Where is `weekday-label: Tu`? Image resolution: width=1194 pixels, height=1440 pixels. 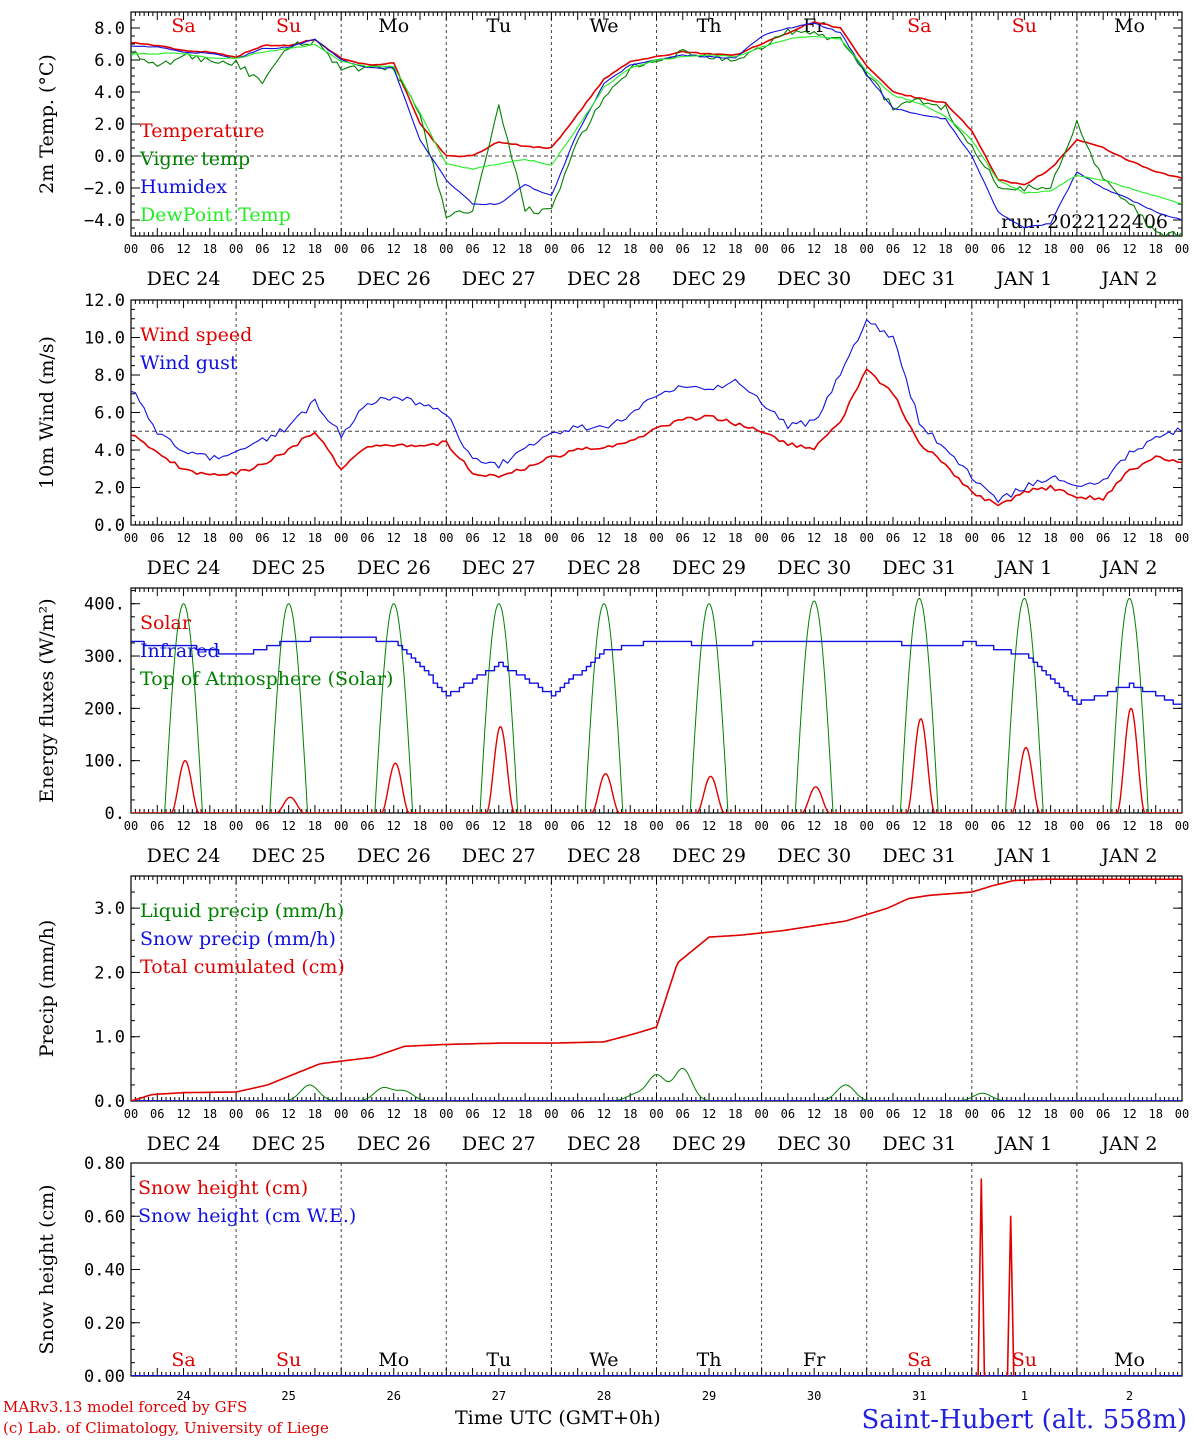
weekday-label: Tu is located at coordinates (498, 1360).